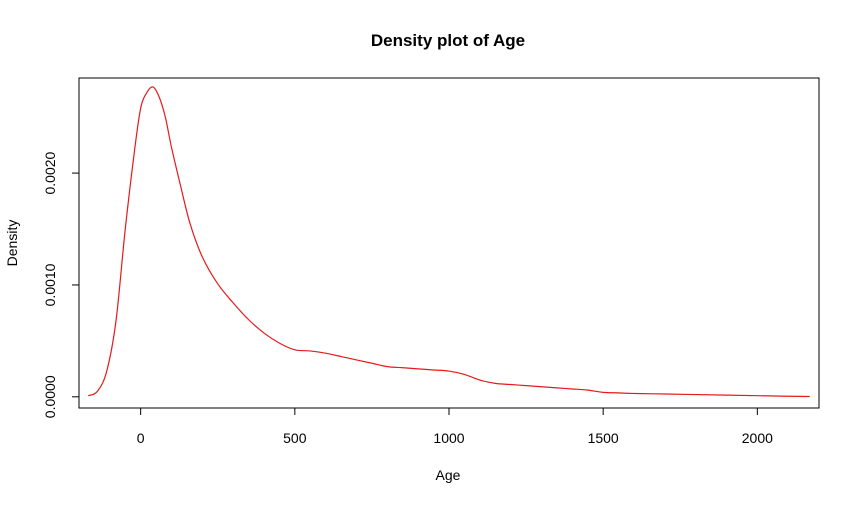 The width and height of the screenshot is (859, 506). I want to click on x-tick-label: 2000, so click(757, 438).